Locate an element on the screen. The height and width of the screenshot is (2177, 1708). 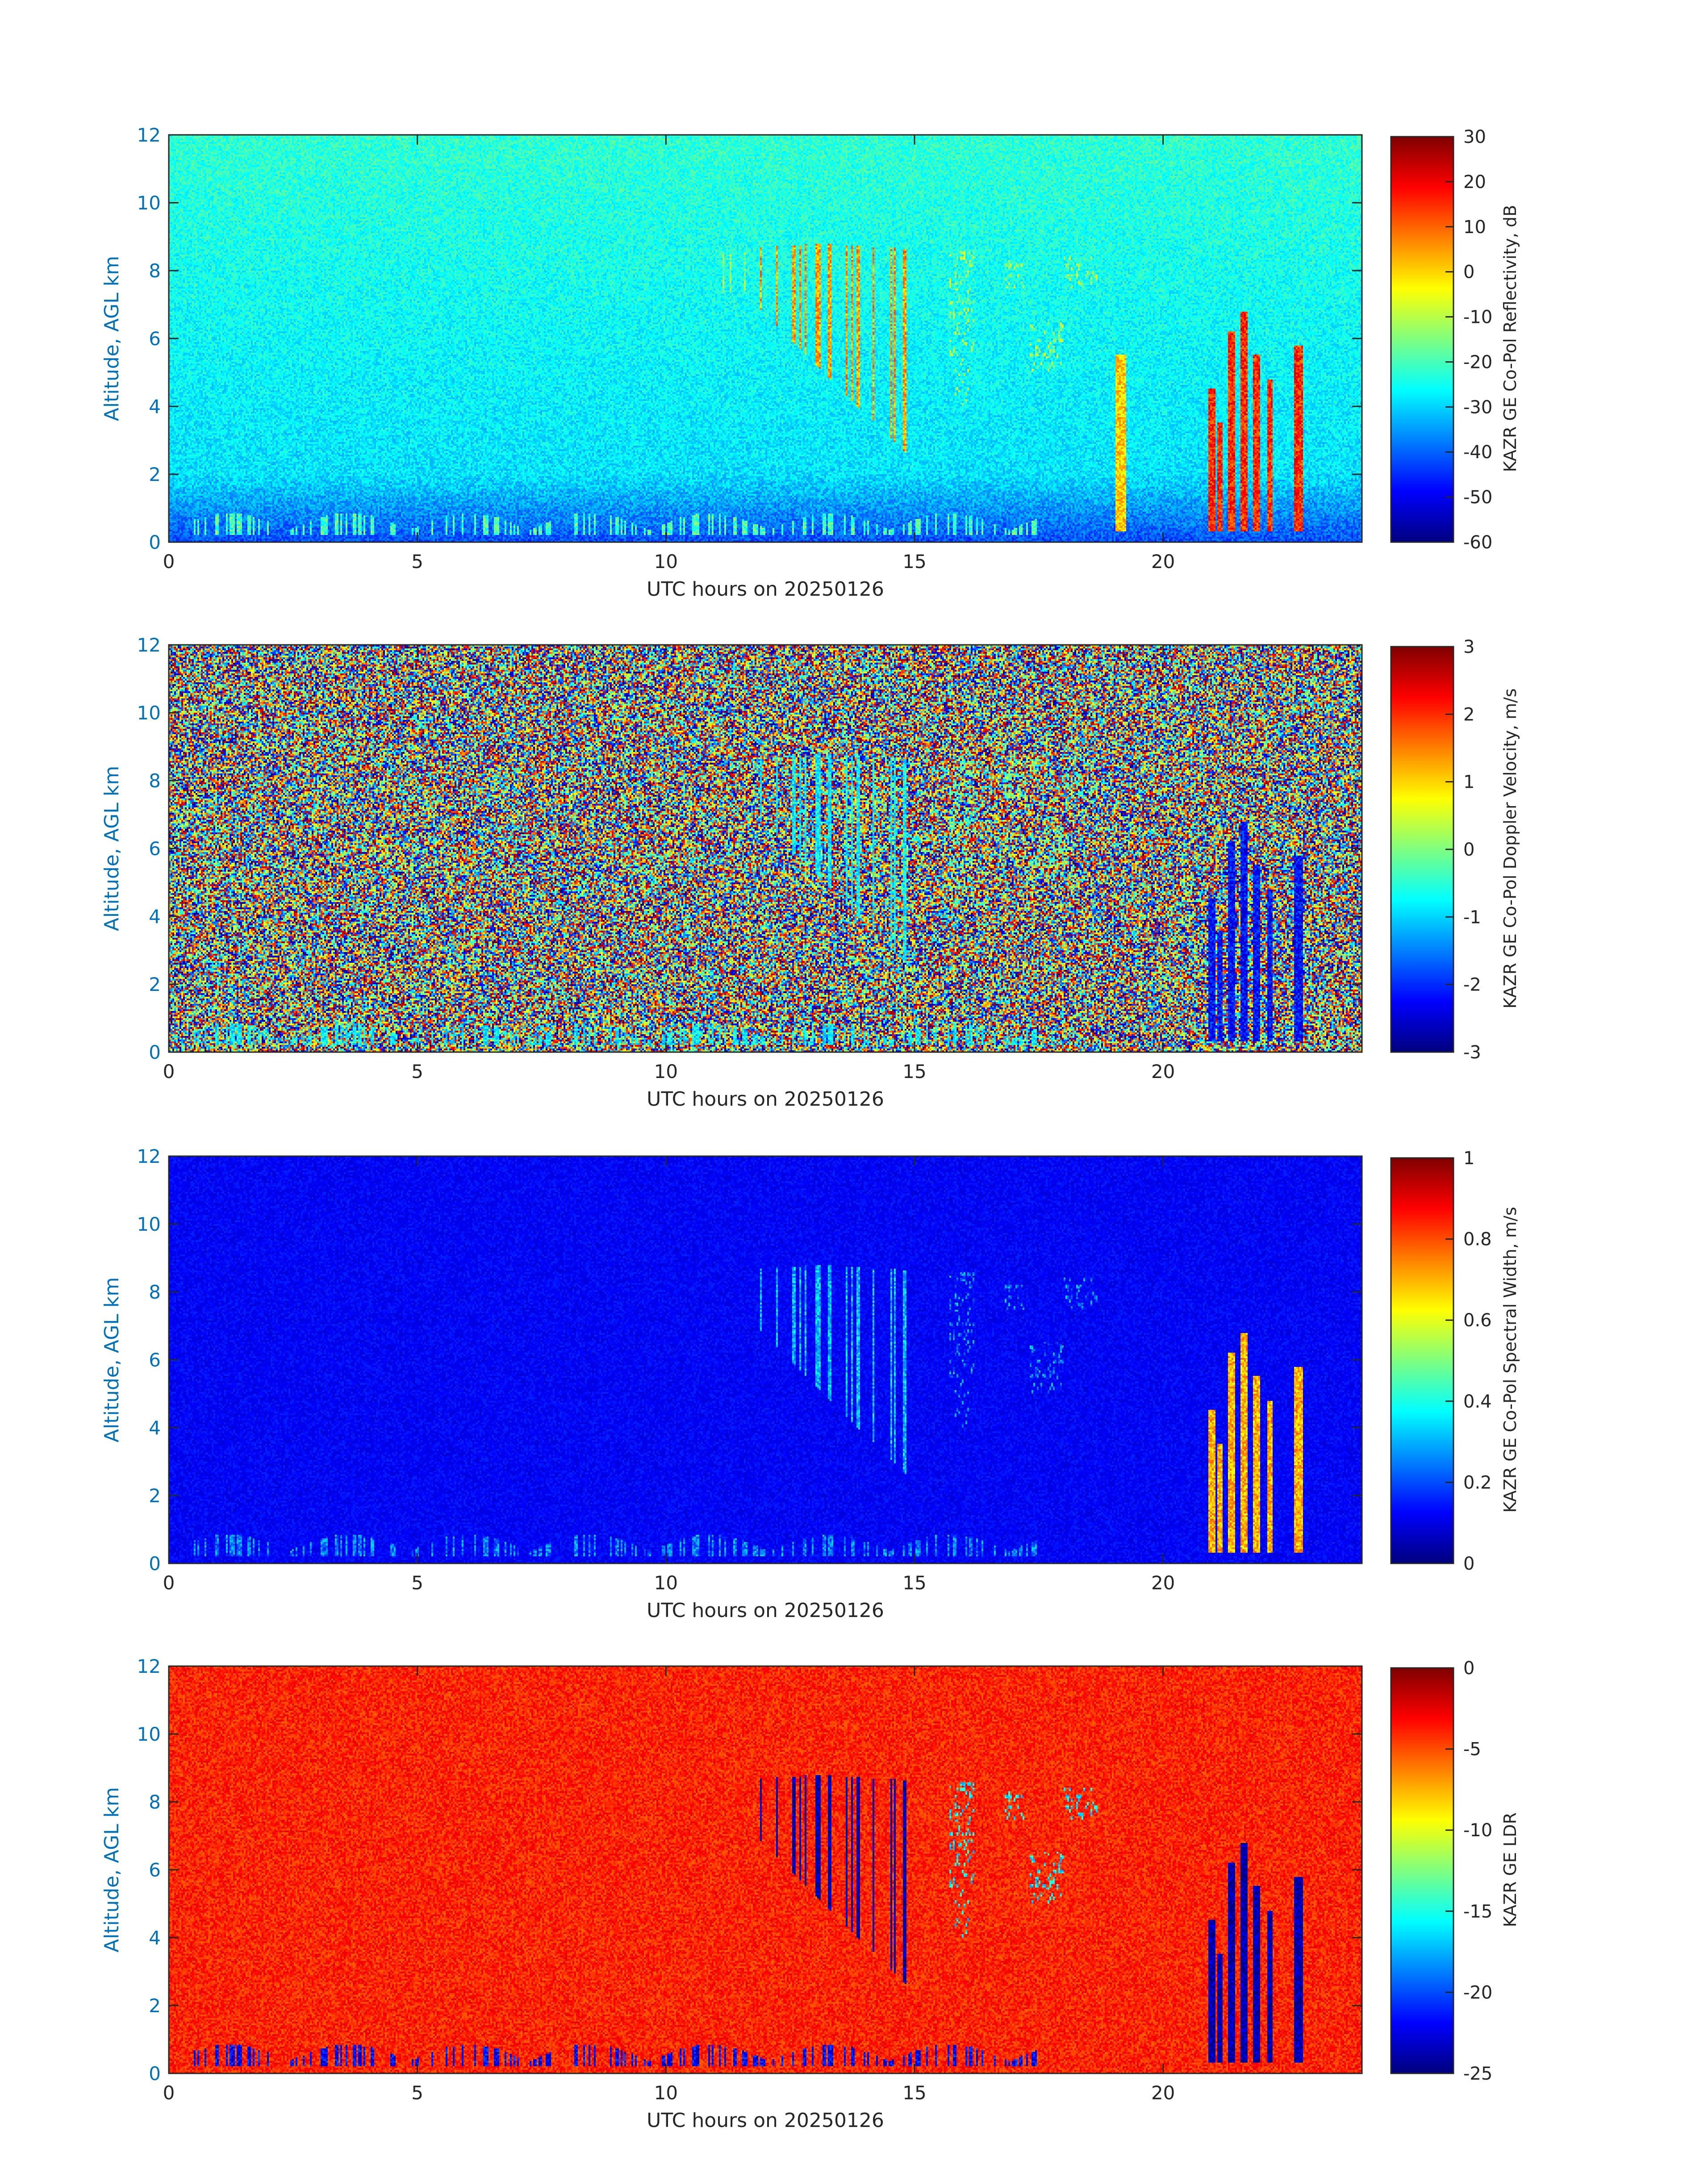
colorbar-tick-label: 2 is located at coordinates (1468, 714).